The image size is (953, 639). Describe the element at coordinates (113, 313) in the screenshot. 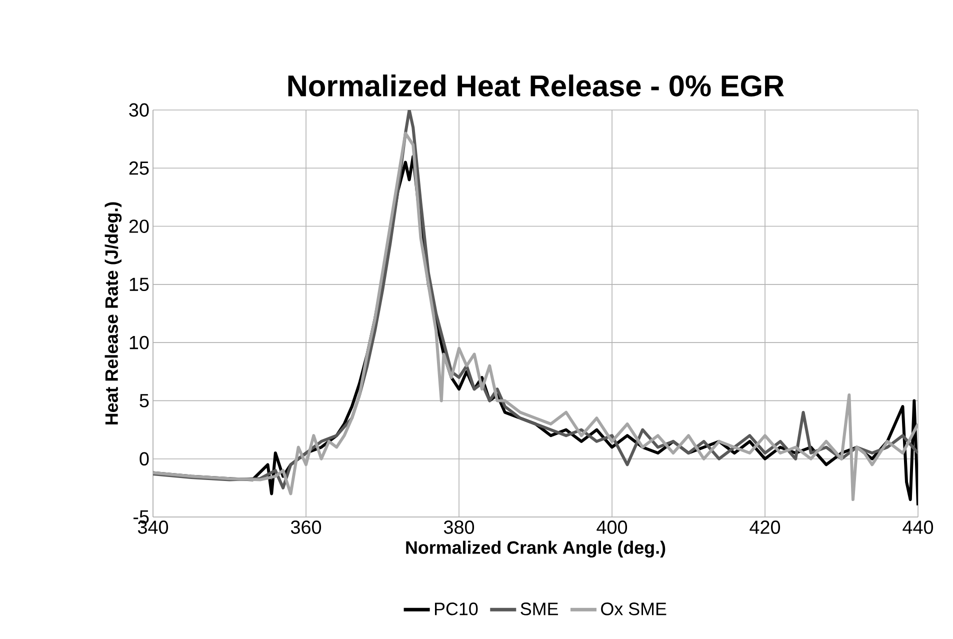

I see `y-axis-title: Heat Release Rate (J/deg.)` at that location.